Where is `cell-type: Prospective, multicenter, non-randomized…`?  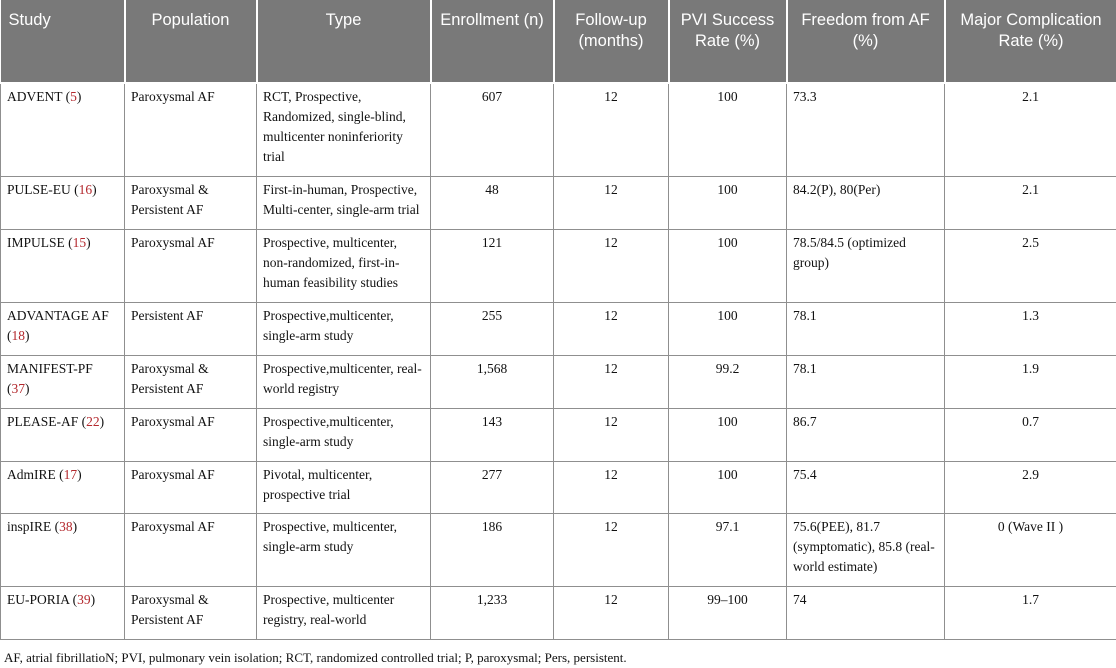 cell-type: Prospective, multicenter, non-randomized… is located at coordinates (344, 265).